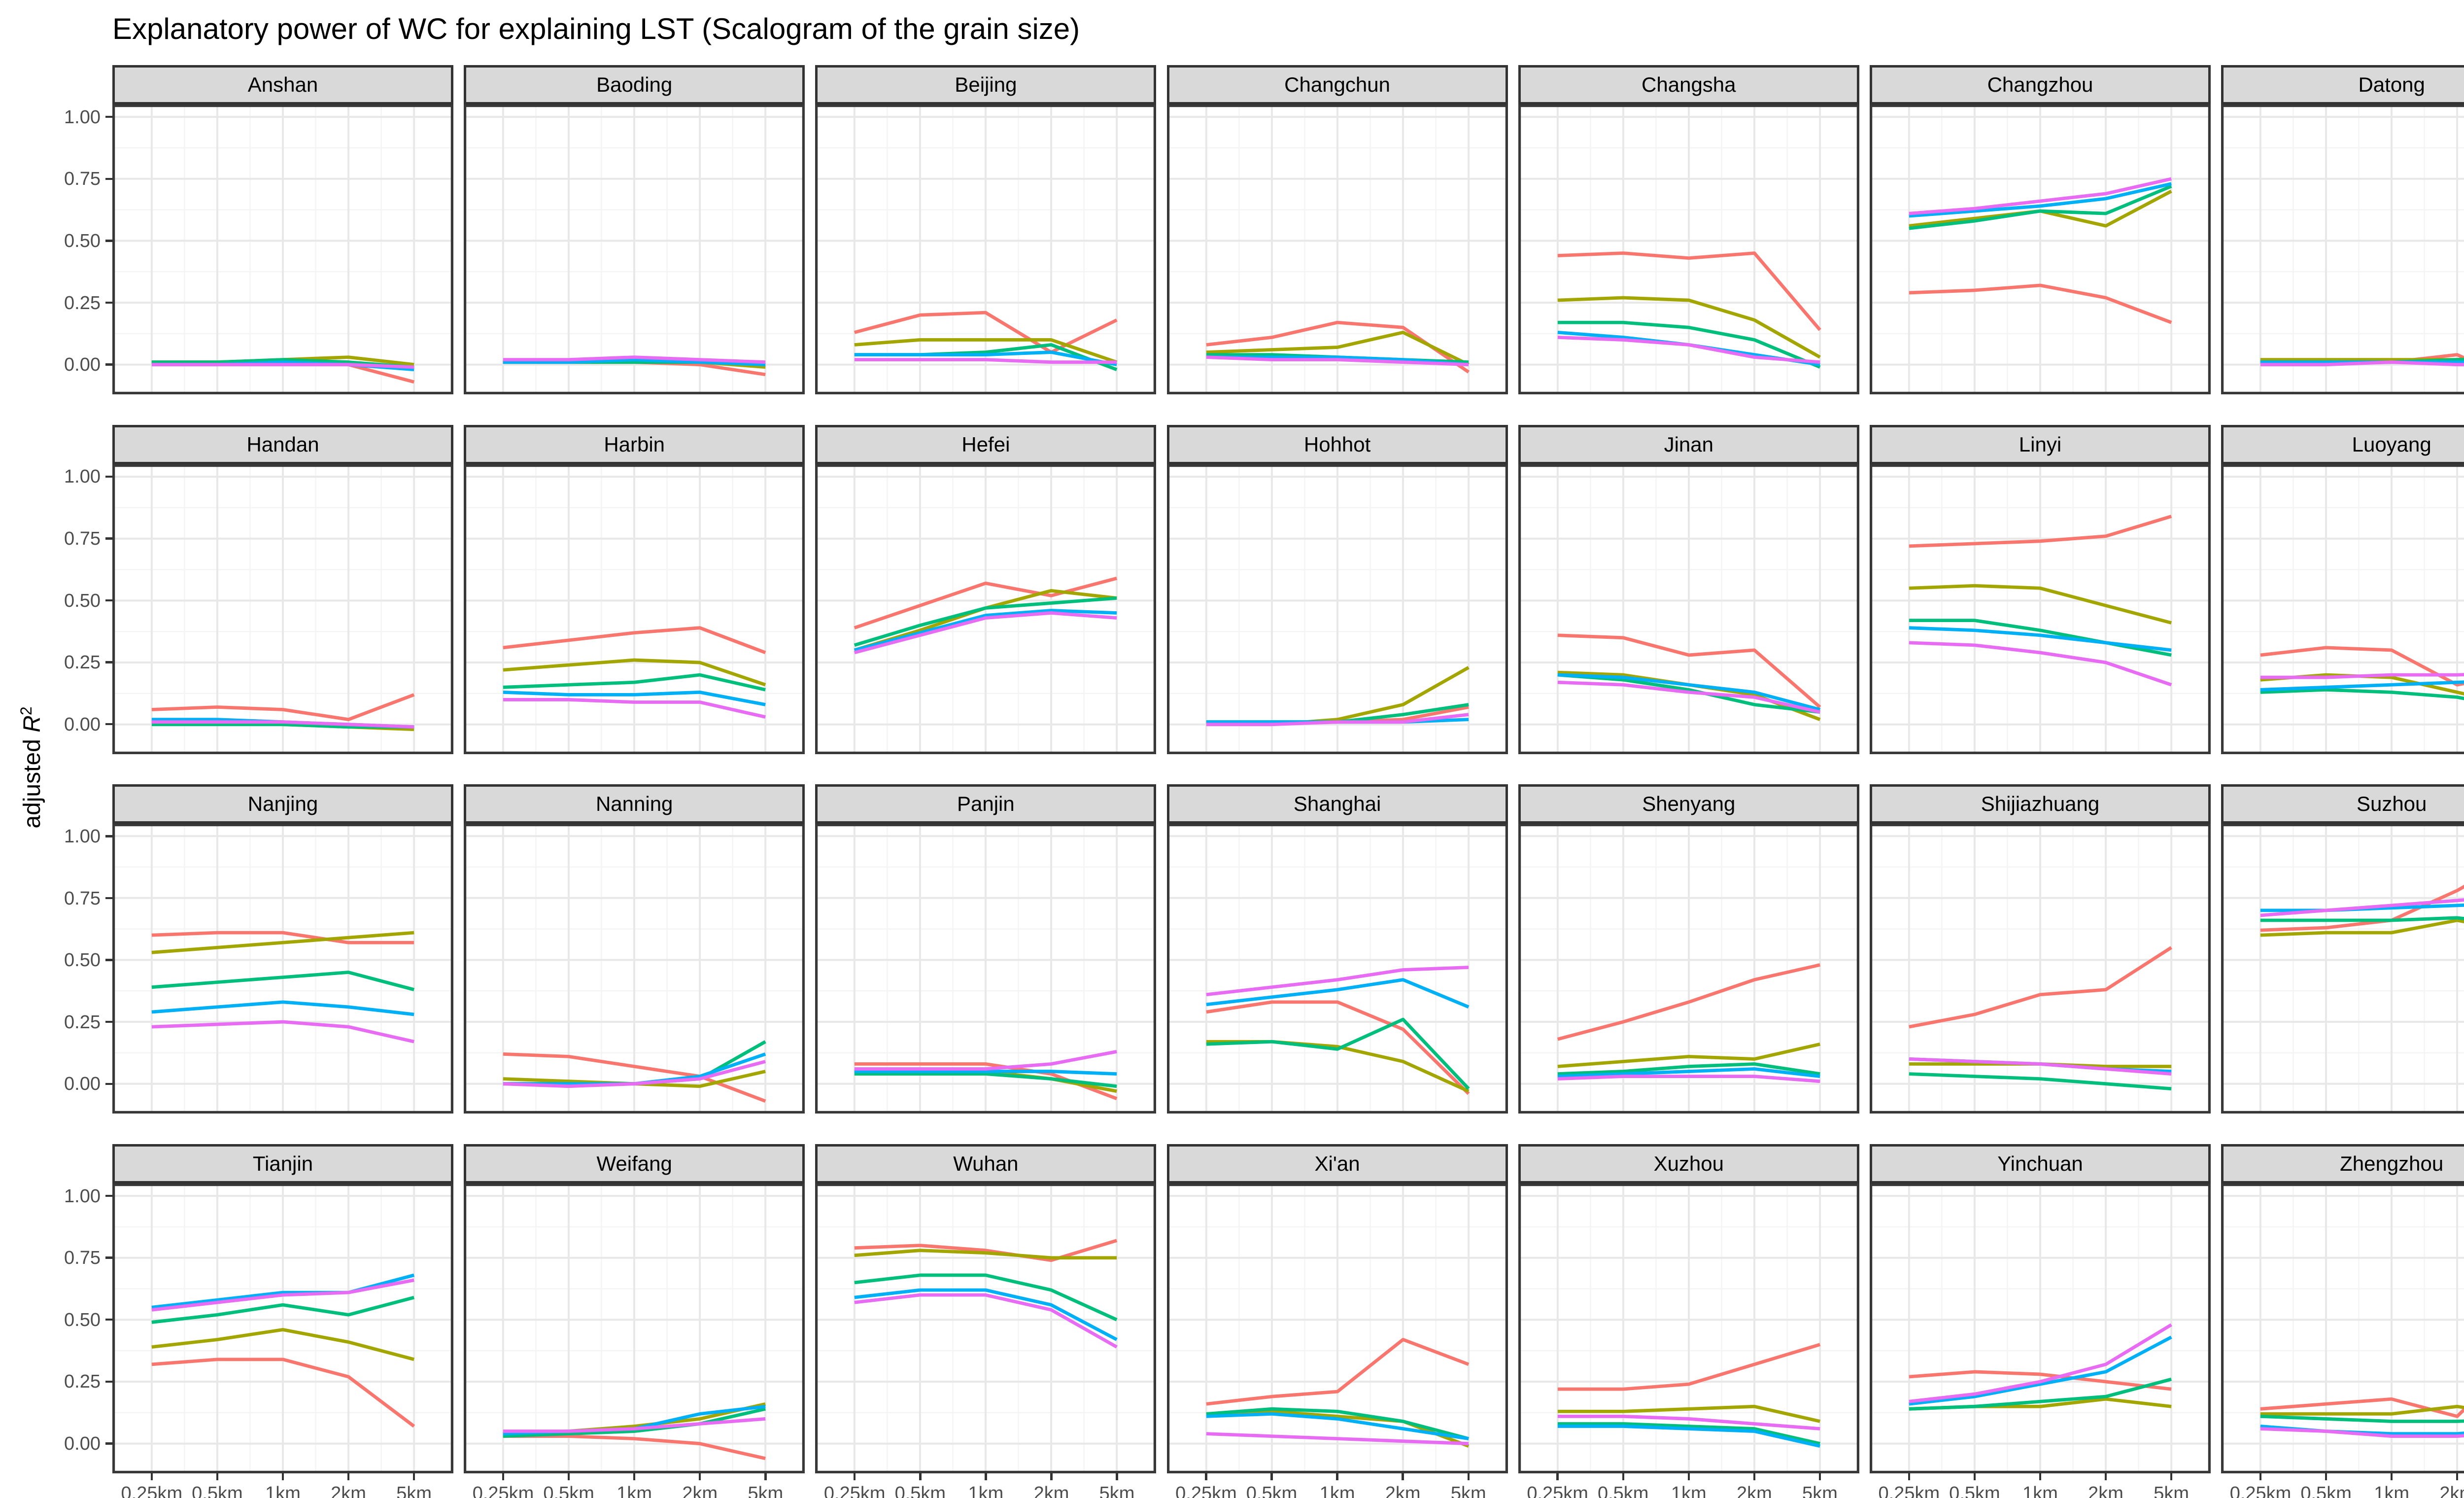  I want to click on facet-strip-label: Linyi, so click(2040, 444).